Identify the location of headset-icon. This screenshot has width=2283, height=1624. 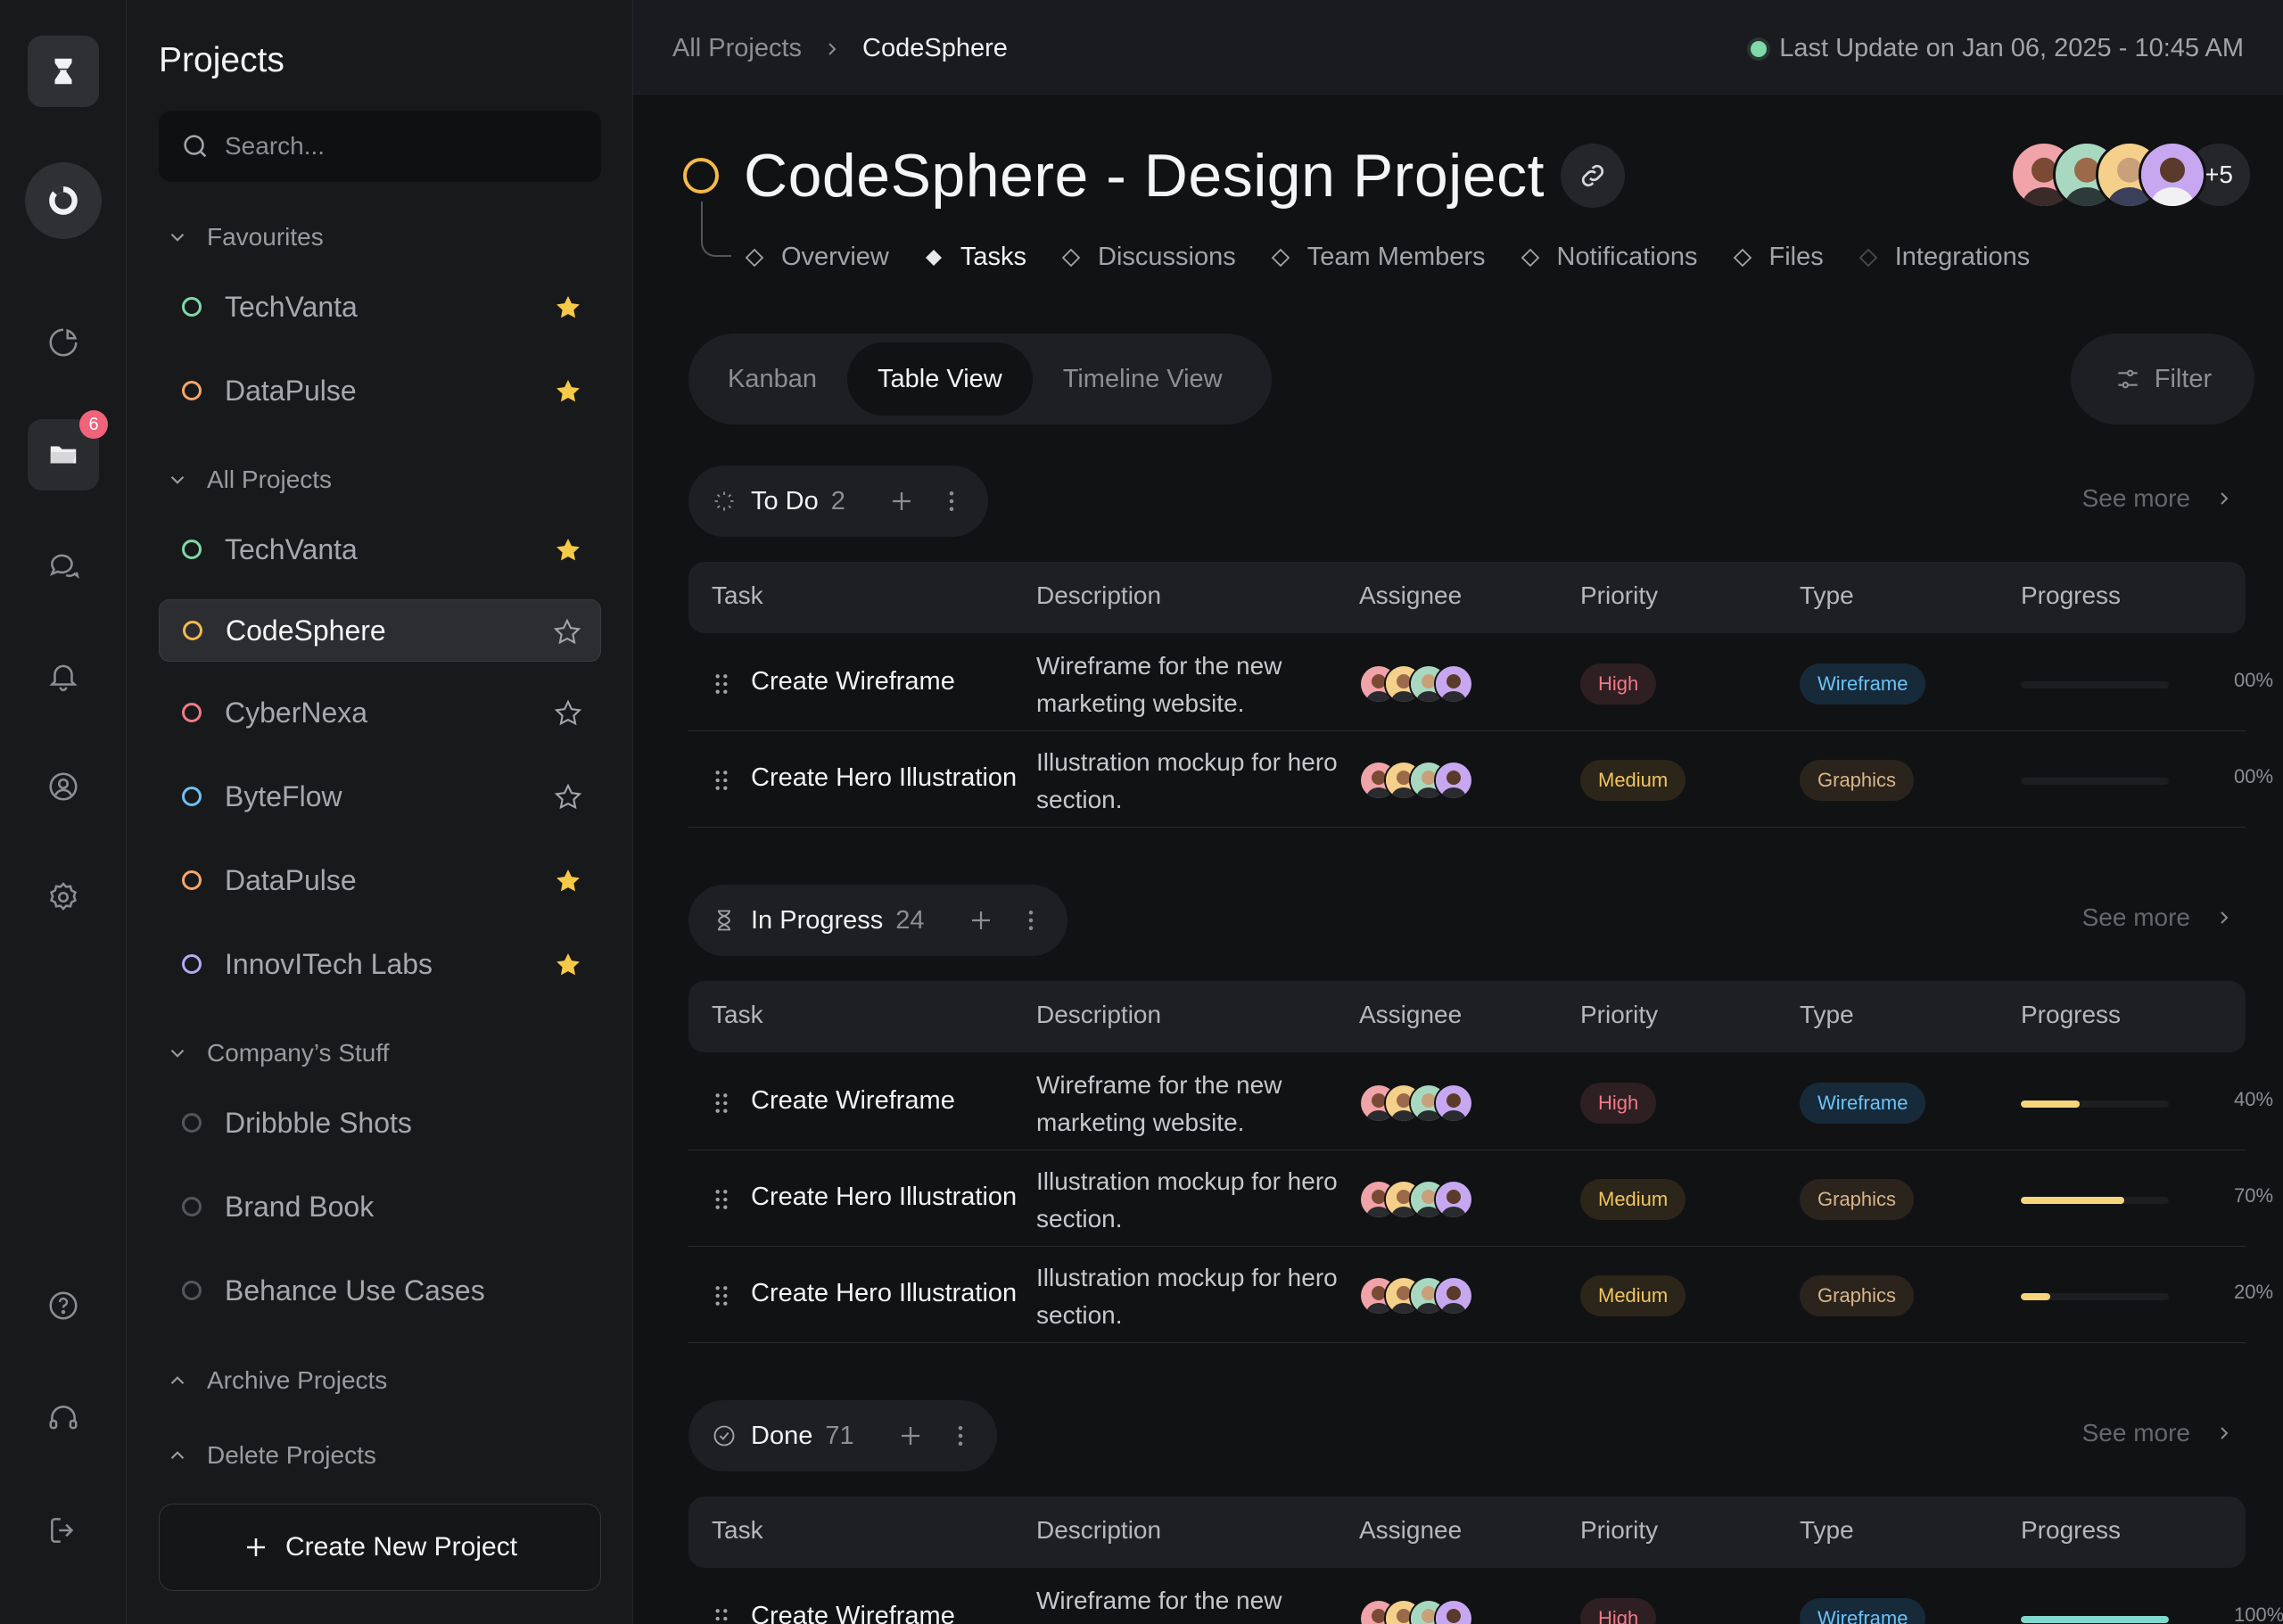
(63, 1418).